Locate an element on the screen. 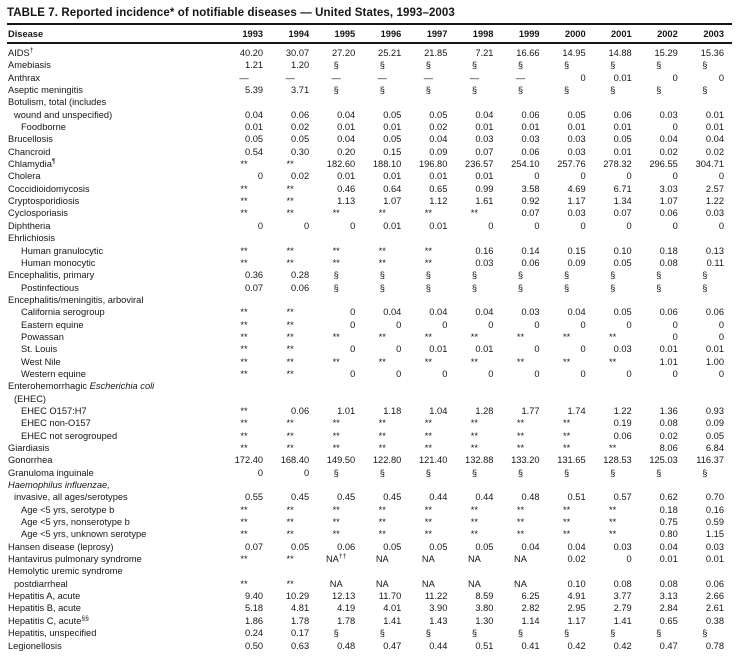 Image resolution: width=739 pixels, height=662 pixels. value-cell: 1.34 is located at coordinates (622, 201).